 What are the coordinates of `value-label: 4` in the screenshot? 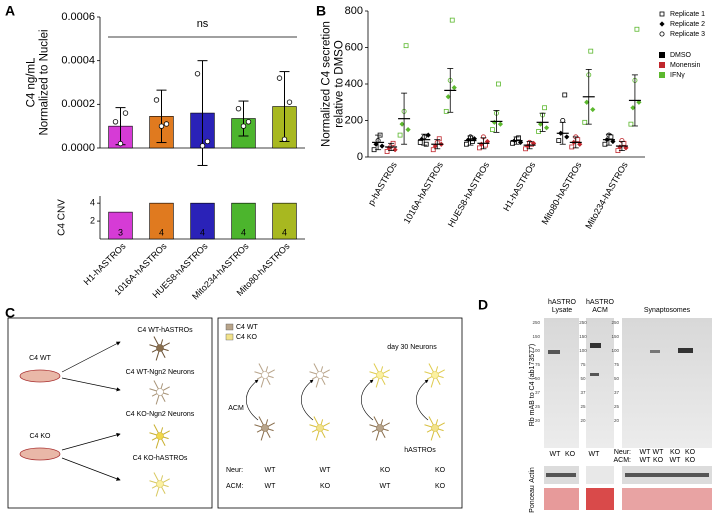 It's located at (202, 232).